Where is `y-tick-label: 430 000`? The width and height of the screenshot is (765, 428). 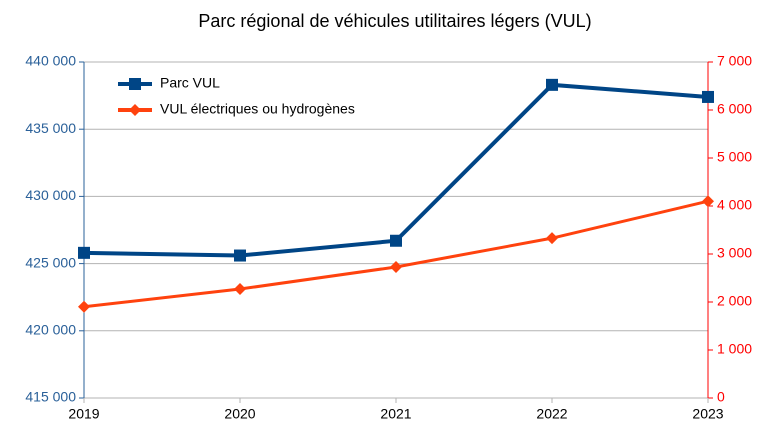 y-tick-label: 430 000 is located at coordinates (50, 195).